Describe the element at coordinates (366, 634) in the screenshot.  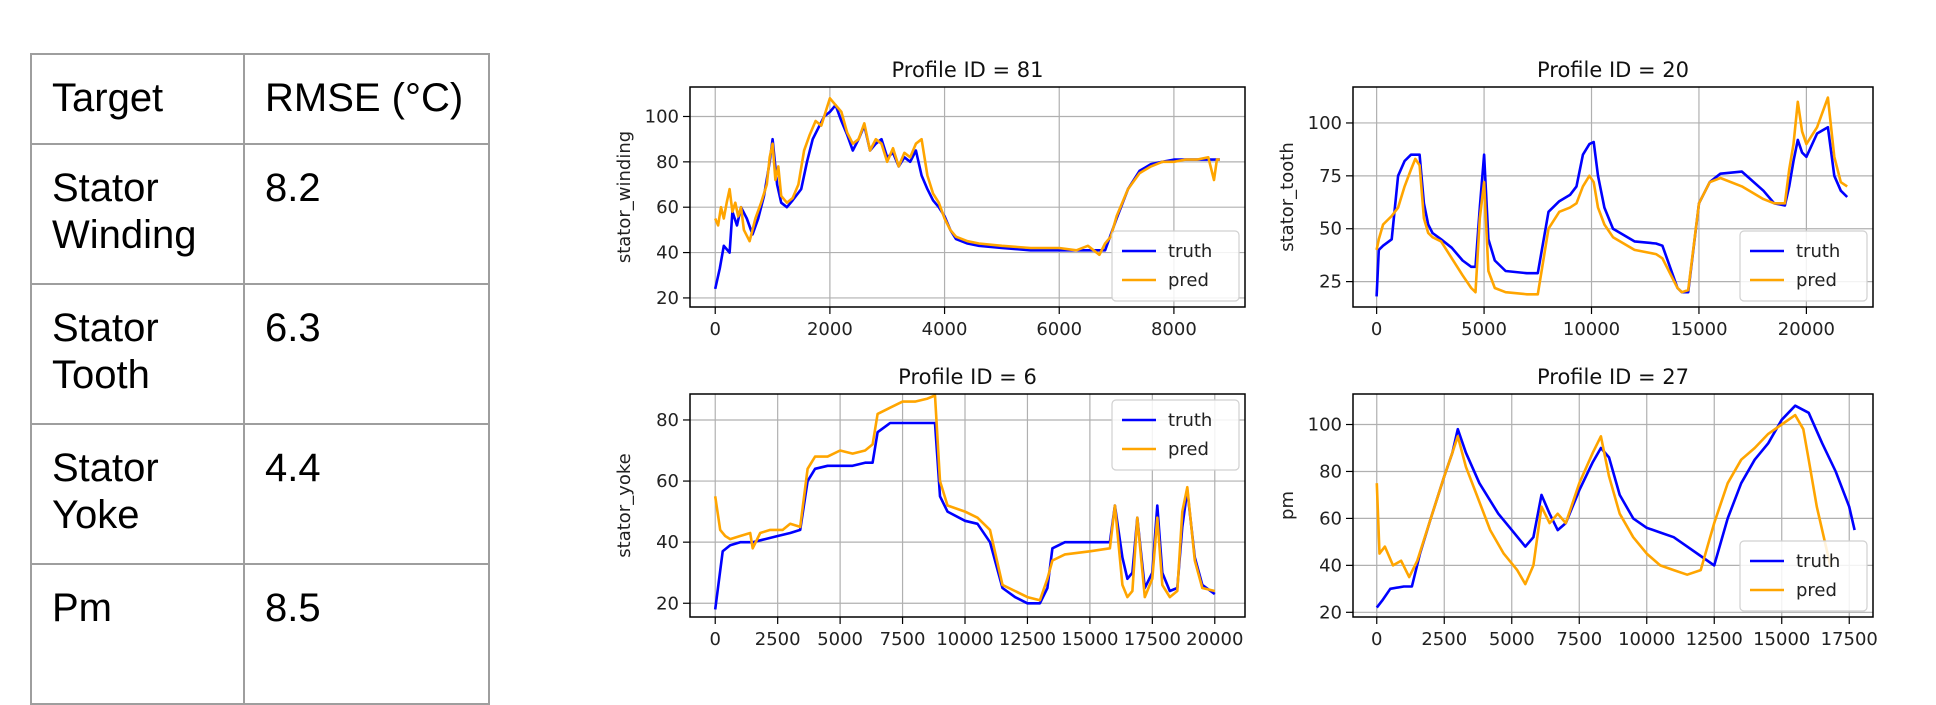
I see `table-cell-rmse: 8.5` at that location.